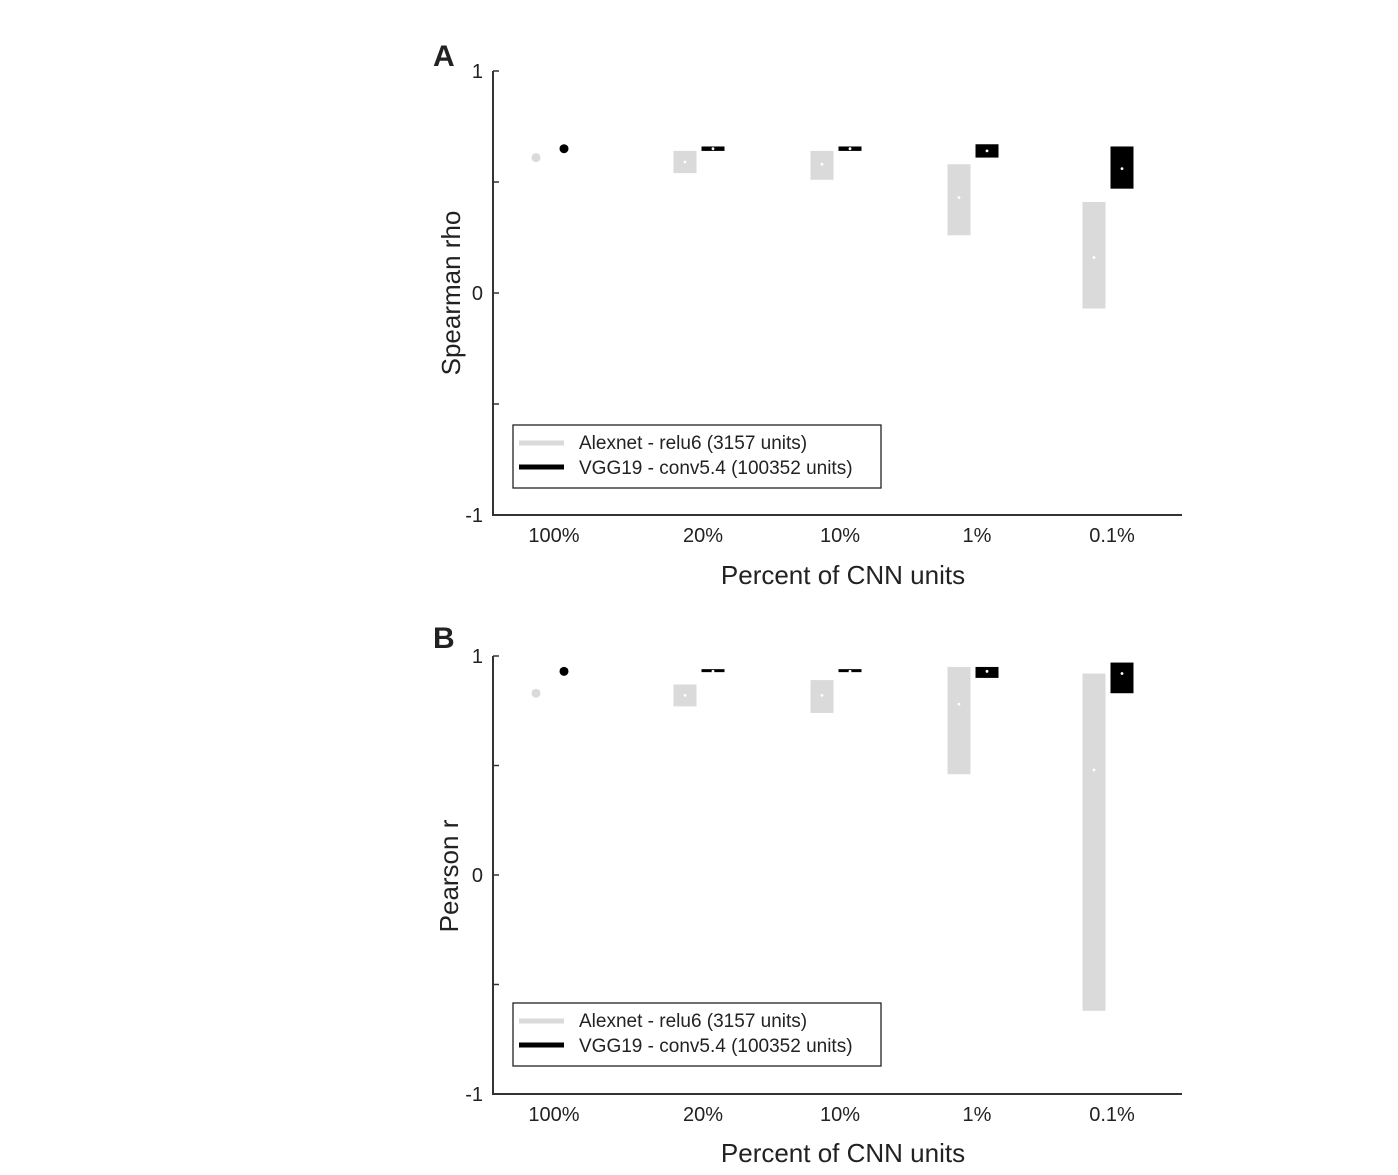 The width and height of the screenshot is (1398, 1175). Describe the element at coordinates (449, 875) in the screenshot. I see `y-axis-label: Pearson r` at that location.